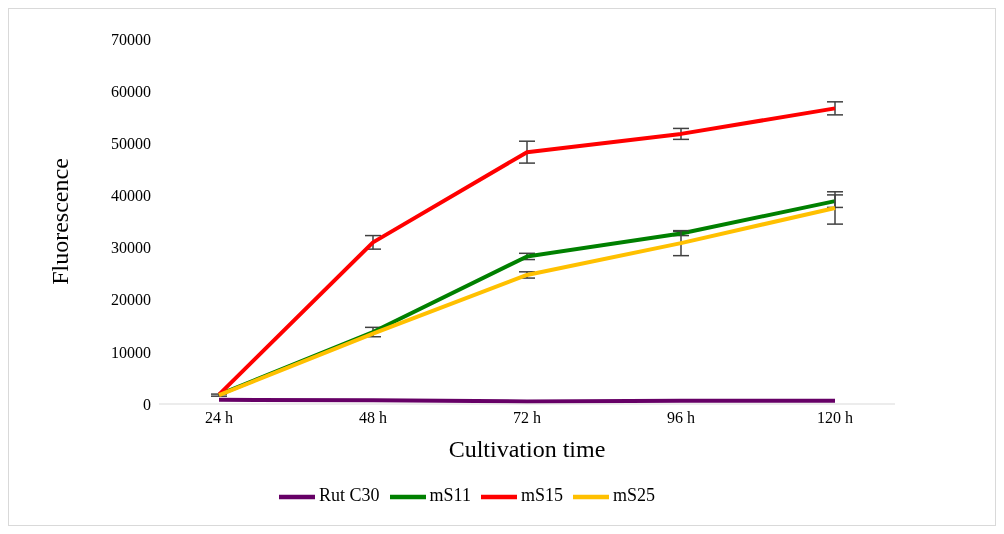 This screenshot has width=1004, height=534. Describe the element at coordinates (219, 418) in the screenshot. I see `x-tick-label: 24 h` at that location.